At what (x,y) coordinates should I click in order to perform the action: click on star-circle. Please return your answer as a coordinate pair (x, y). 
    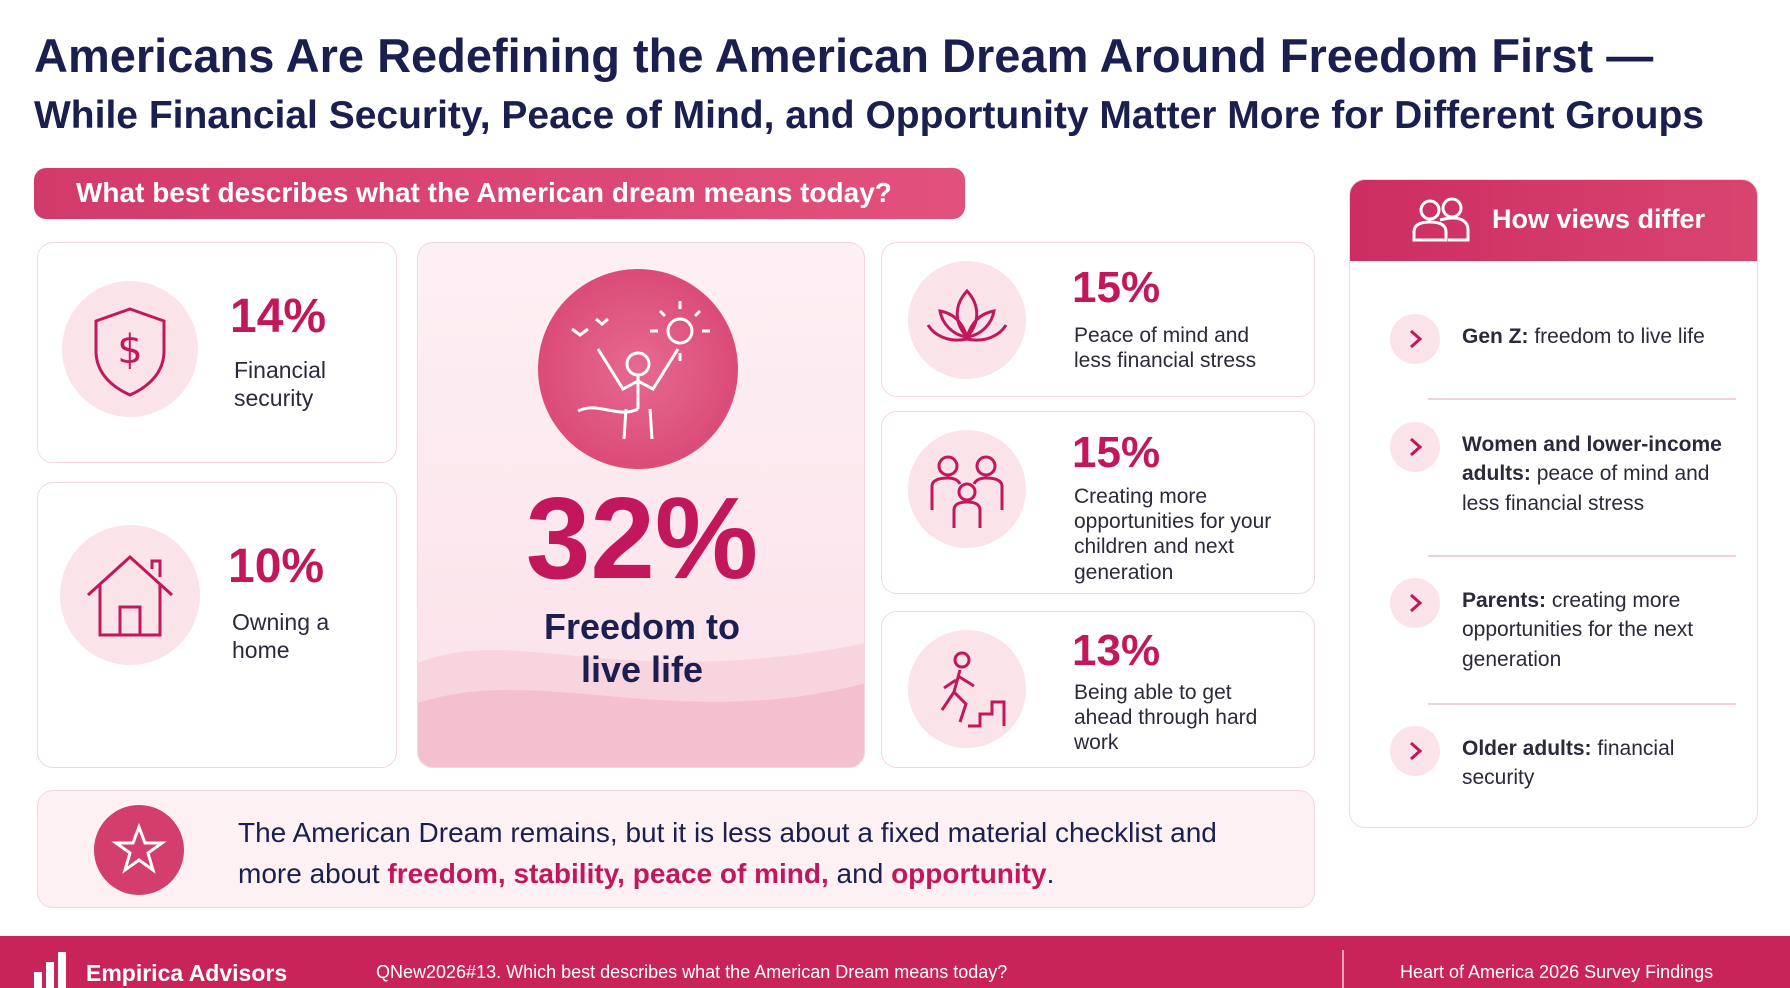
    Looking at the image, I should click on (139, 850).